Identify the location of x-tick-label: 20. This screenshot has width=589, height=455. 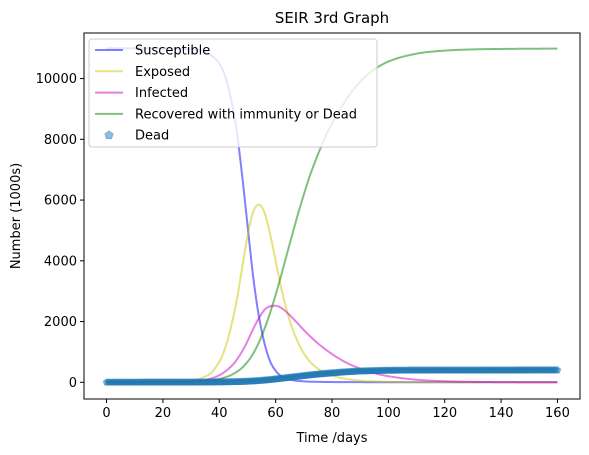
(163, 413).